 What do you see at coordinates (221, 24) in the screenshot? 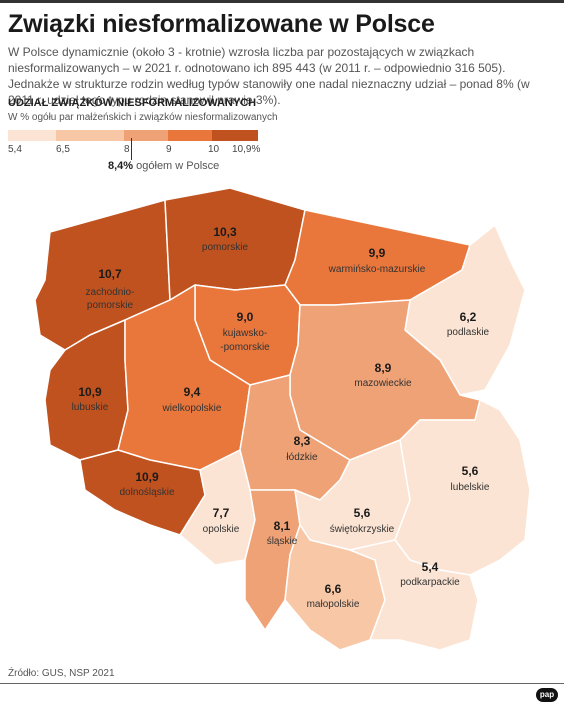
I see `page-title: Związki niesformalizowane w Polsce` at bounding box center [221, 24].